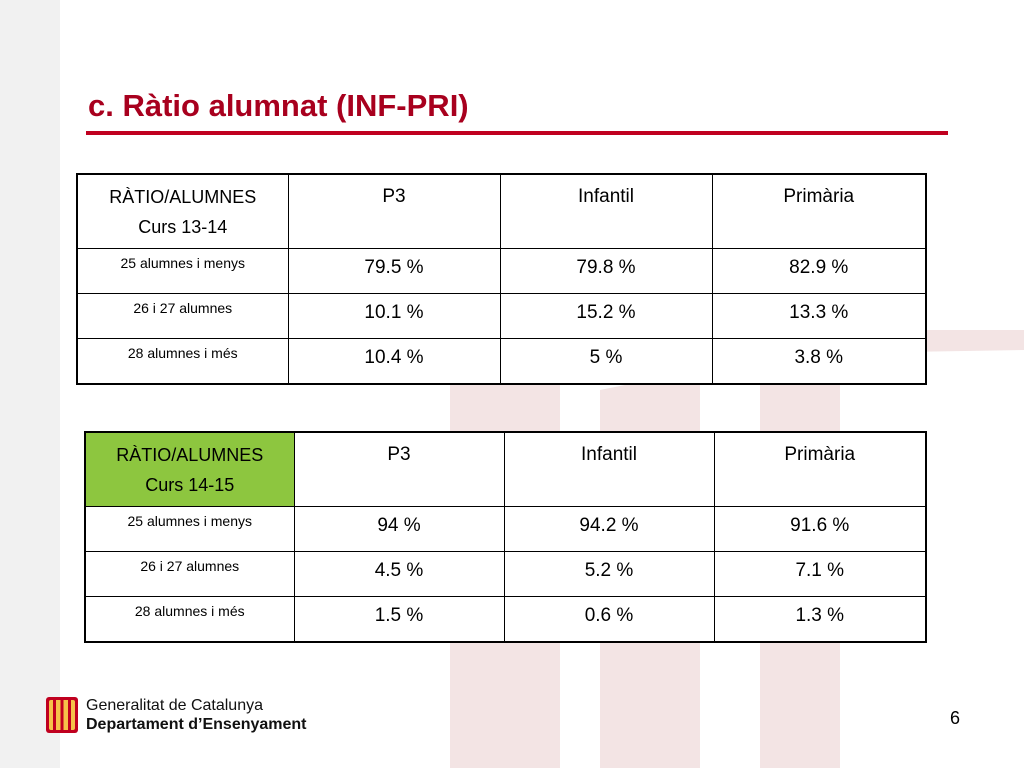 This screenshot has height=768, width=1024. I want to click on table-row: 28 alumnes i més 10.4 % 5 % 3.8 %, so click(501, 361).